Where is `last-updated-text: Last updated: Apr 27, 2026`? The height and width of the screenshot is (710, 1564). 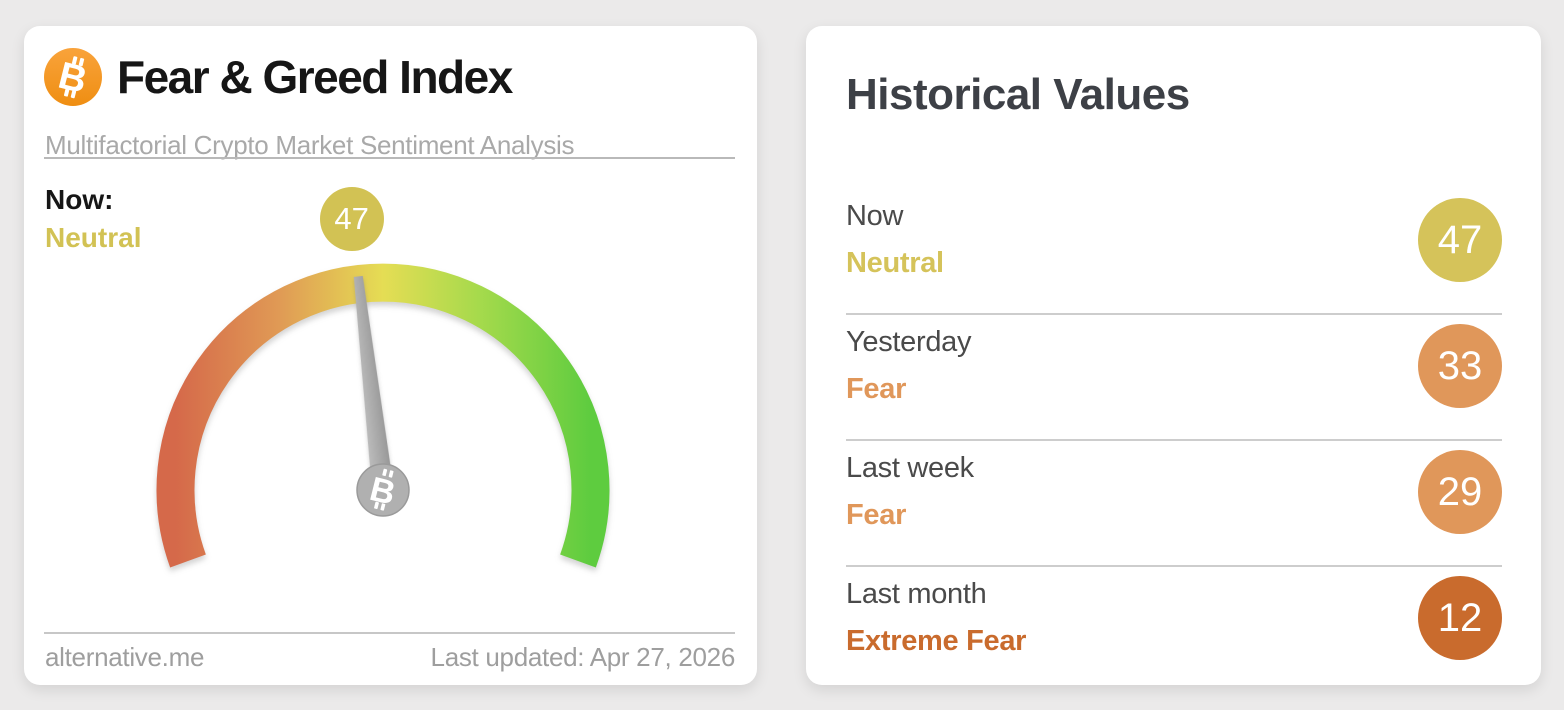 last-updated-text: Last updated: Apr 27, 2026 is located at coordinates (583, 657).